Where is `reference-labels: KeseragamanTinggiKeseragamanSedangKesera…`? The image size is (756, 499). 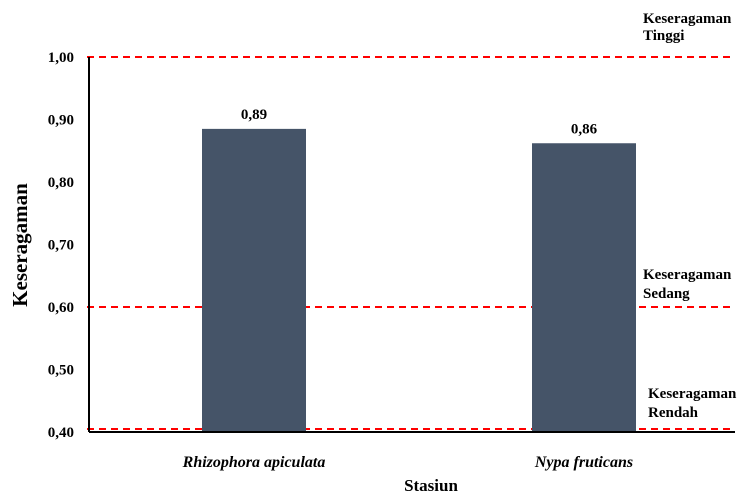
reference-labels: KeseragamanTinggiKeseragamanSedangKesera… is located at coordinates (690, 216).